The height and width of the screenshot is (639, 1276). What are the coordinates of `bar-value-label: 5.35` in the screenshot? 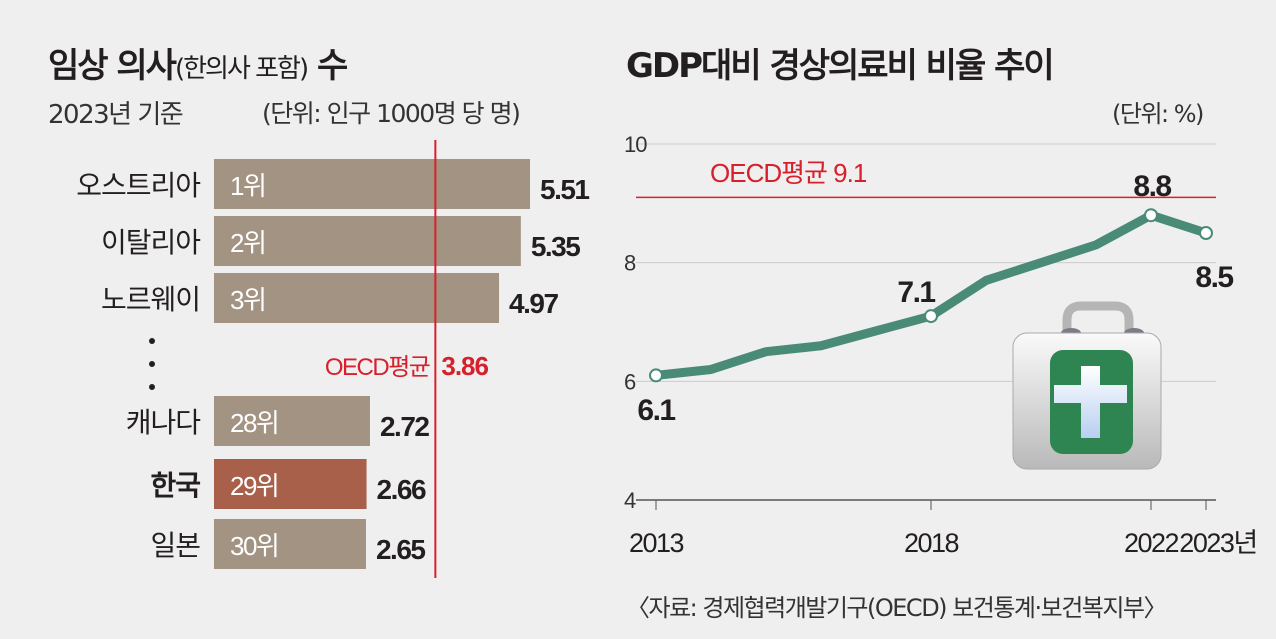 It's located at (555, 246).